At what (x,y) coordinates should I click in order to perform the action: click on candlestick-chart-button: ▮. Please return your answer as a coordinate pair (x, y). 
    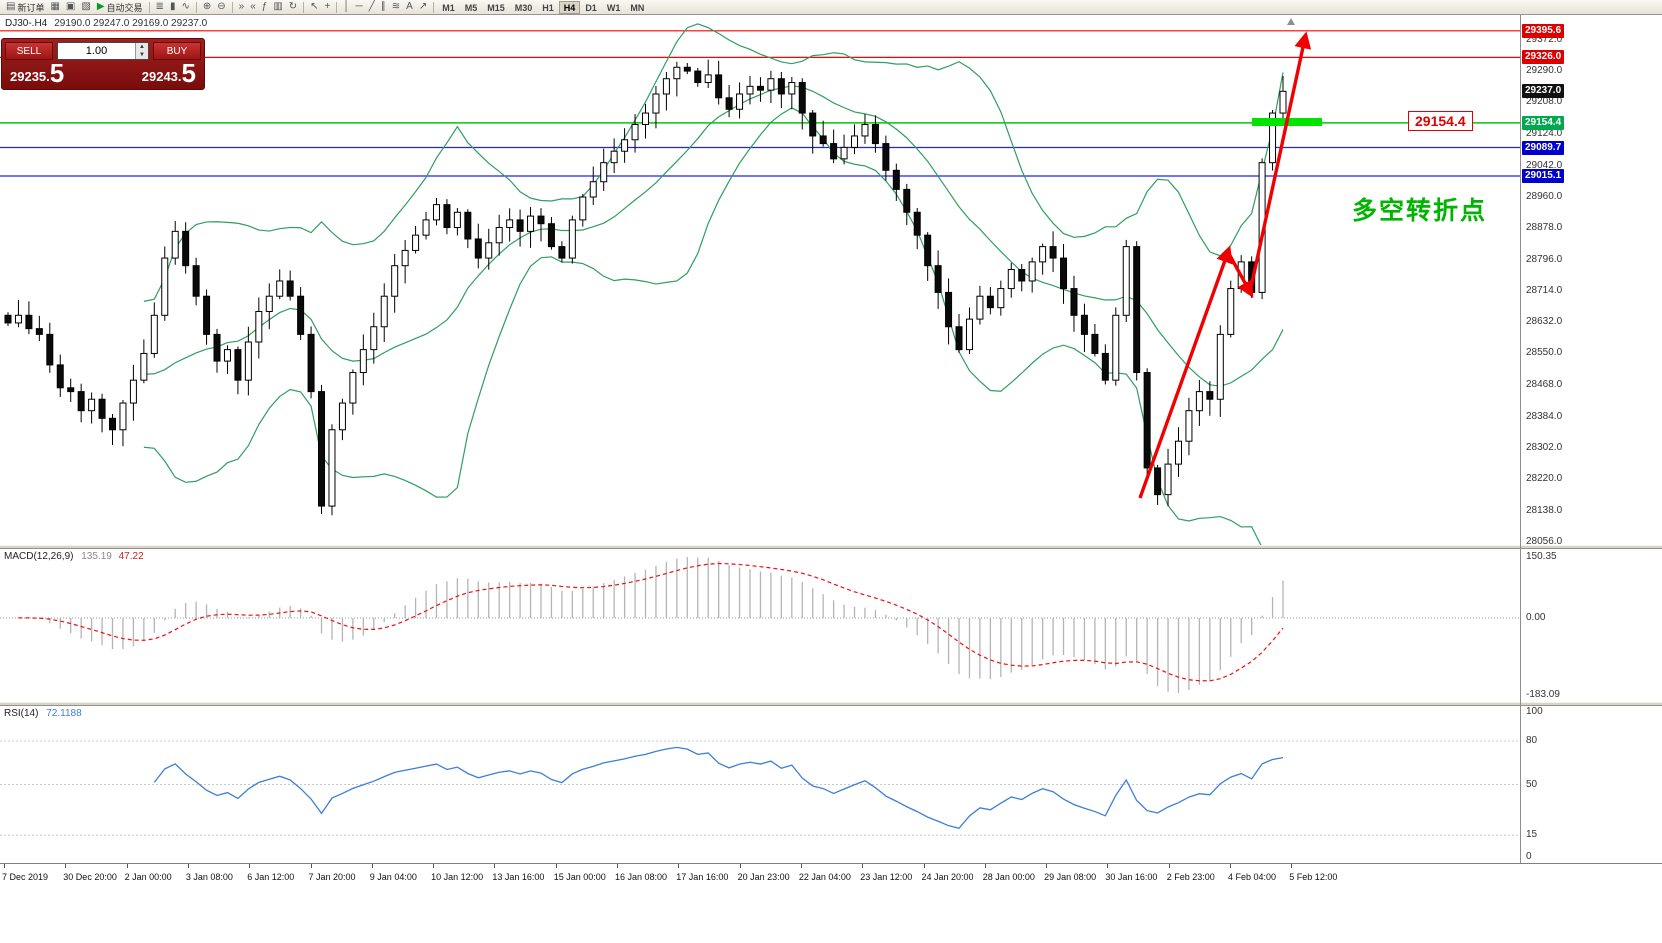
    Looking at the image, I should click on (173, 7).